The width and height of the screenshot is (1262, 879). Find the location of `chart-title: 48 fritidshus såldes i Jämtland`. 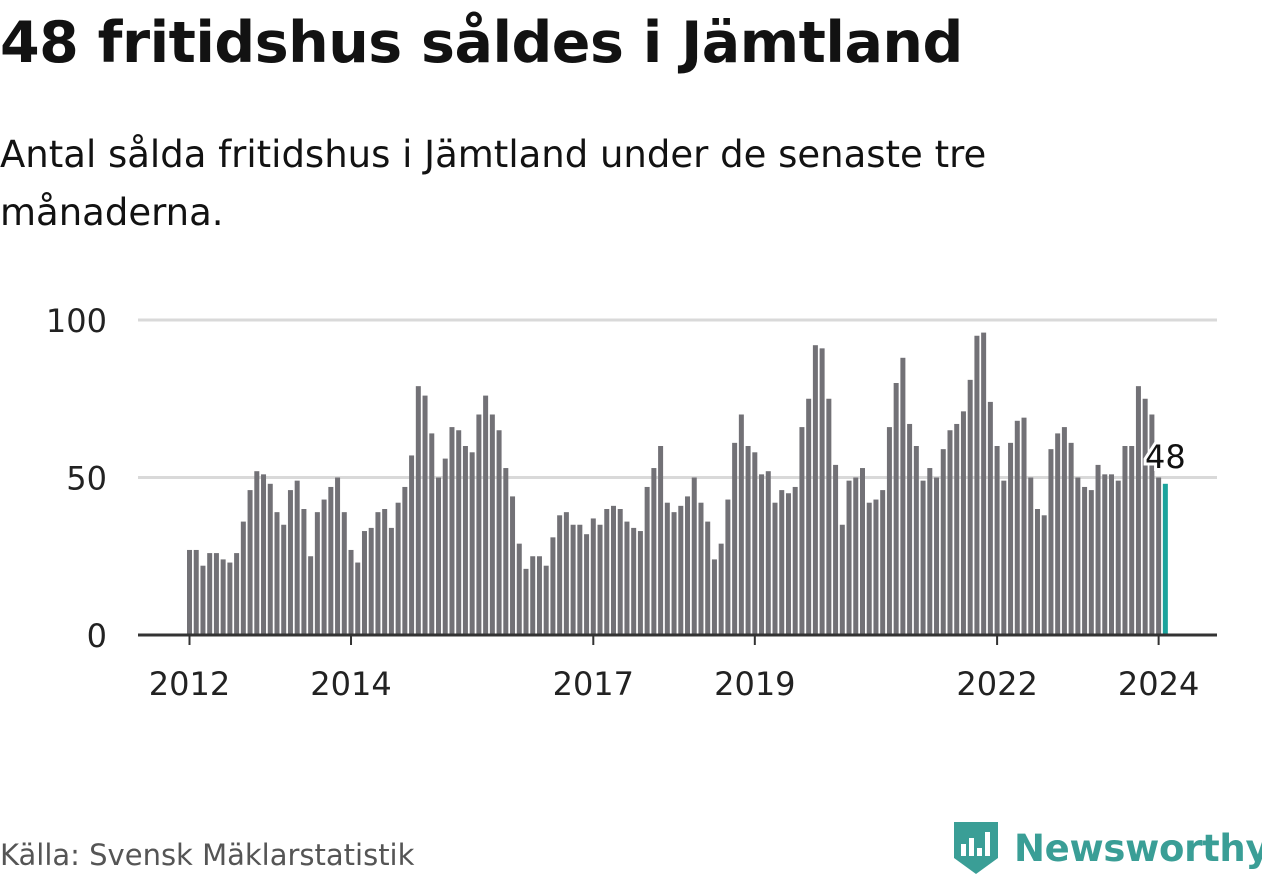

chart-title: 48 fritidshus såldes i Jämtland is located at coordinates (481, 43).